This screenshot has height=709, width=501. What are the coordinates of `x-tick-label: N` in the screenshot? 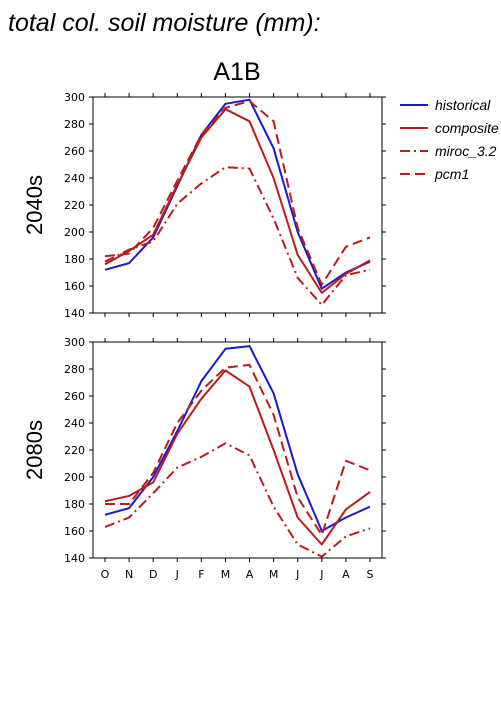 It's located at (129, 574).